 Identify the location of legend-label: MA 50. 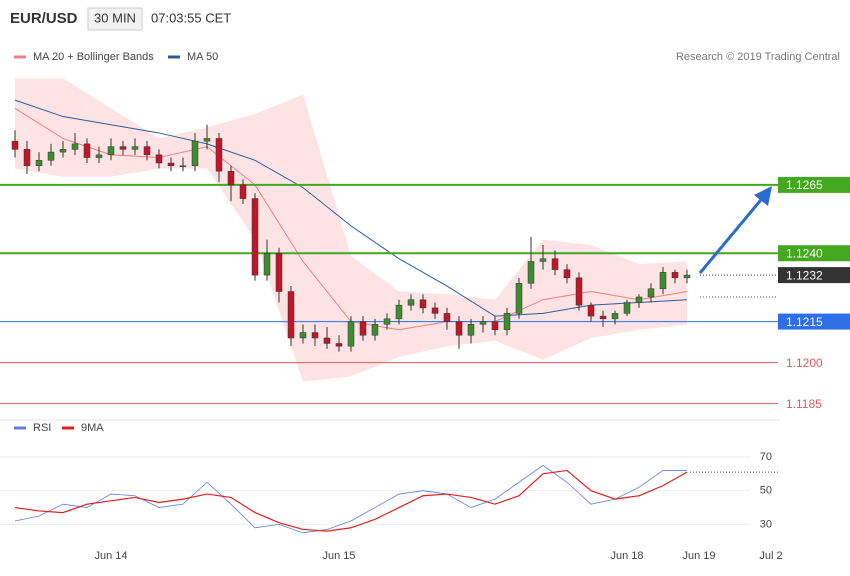
(202, 57).